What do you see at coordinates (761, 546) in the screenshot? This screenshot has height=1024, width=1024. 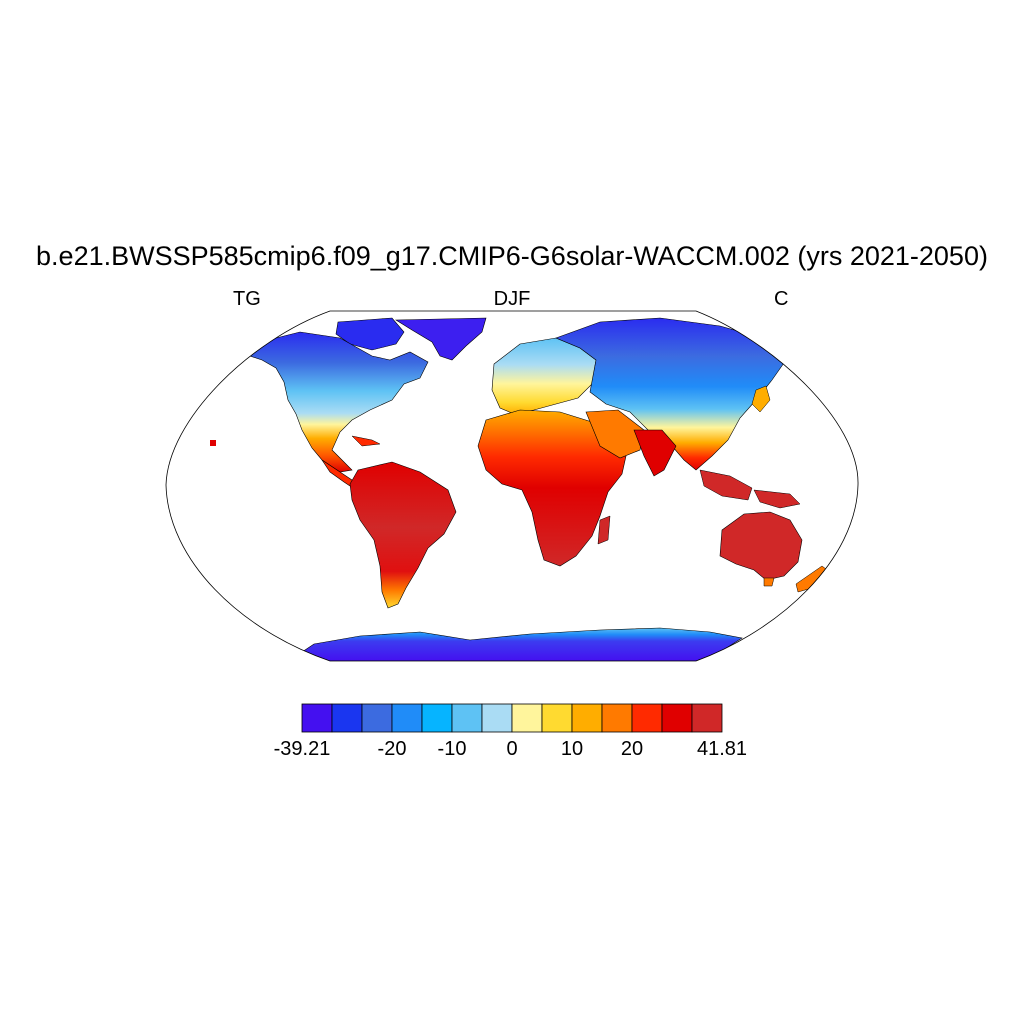 I see `australia-region` at bounding box center [761, 546].